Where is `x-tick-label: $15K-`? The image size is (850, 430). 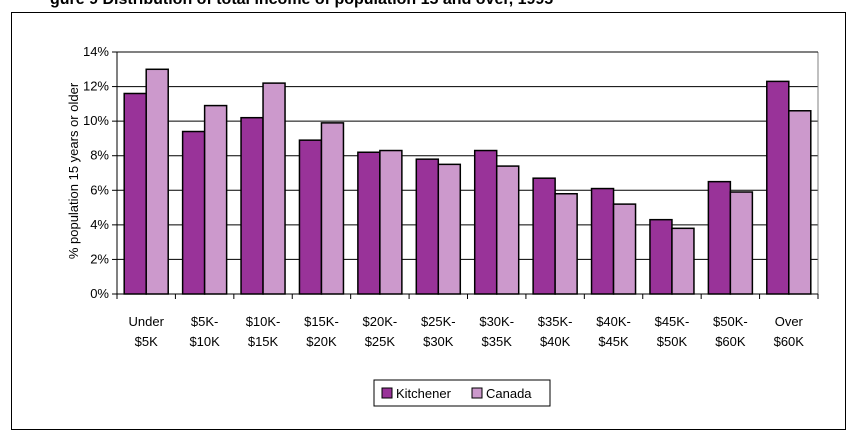
x-tick-label: $15K- is located at coordinates (321, 321).